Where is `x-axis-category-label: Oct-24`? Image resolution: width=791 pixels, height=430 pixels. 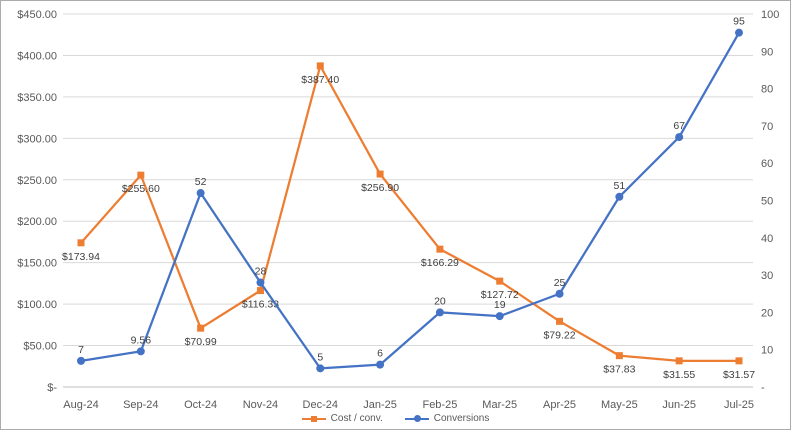
x-axis-category-label: Oct-24 is located at coordinates (200, 405).